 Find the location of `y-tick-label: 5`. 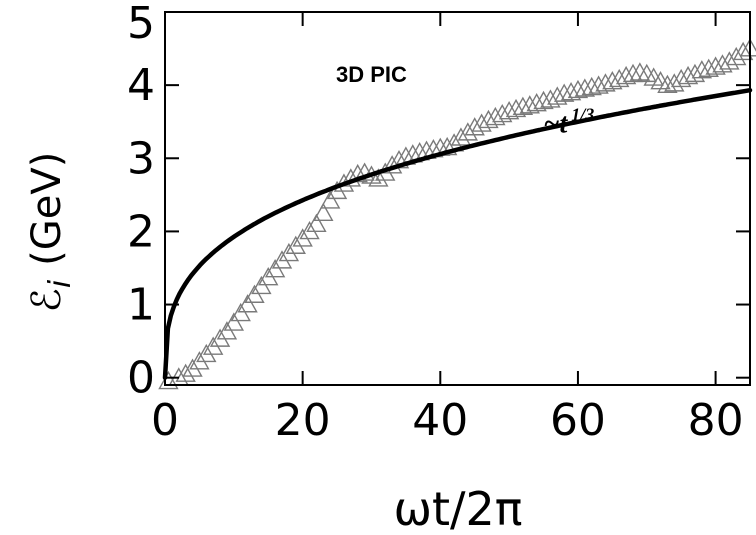

y-tick-label: 5 is located at coordinates (141, 24).